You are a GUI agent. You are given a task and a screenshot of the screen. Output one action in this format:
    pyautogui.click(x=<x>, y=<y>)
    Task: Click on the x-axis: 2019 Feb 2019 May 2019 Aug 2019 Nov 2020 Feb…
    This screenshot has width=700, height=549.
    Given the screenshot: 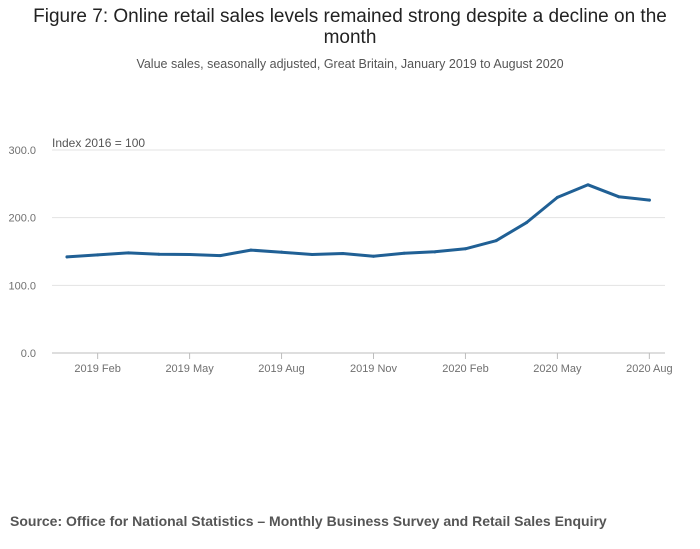 What is the action you would take?
    pyautogui.click(x=373, y=364)
    